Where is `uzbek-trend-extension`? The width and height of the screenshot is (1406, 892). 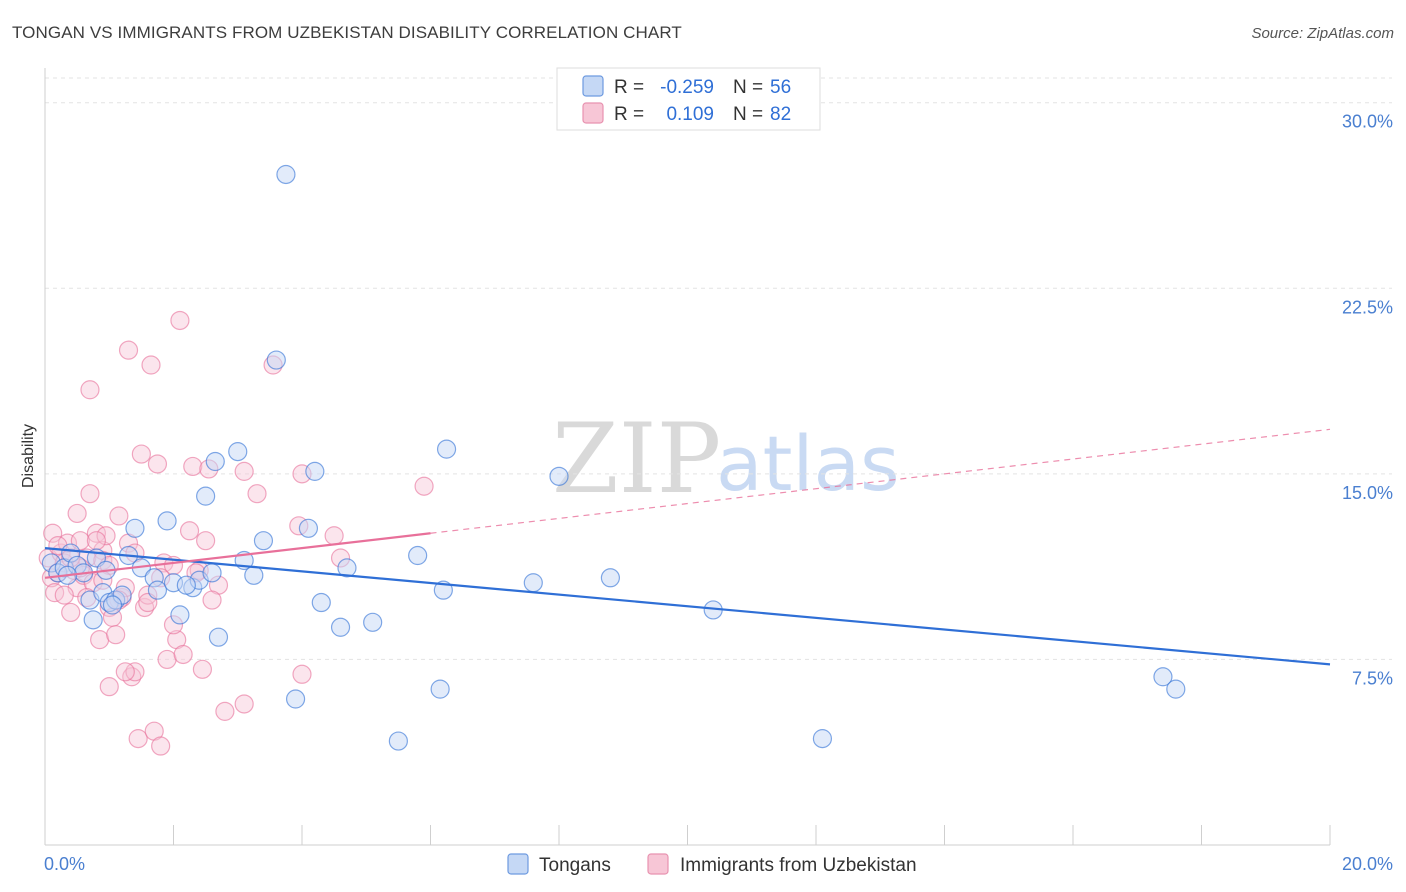 uzbek-trend-extension is located at coordinates (880, 481).